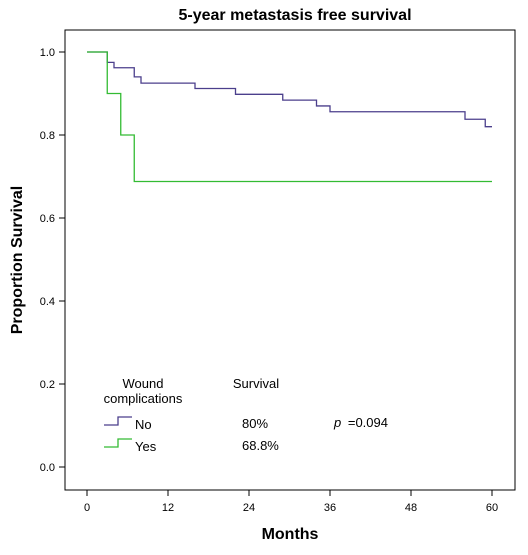 The height and width of the screenshot is (555, 528). I want to click on y-tick-label: 0.0, so click(47, 468).